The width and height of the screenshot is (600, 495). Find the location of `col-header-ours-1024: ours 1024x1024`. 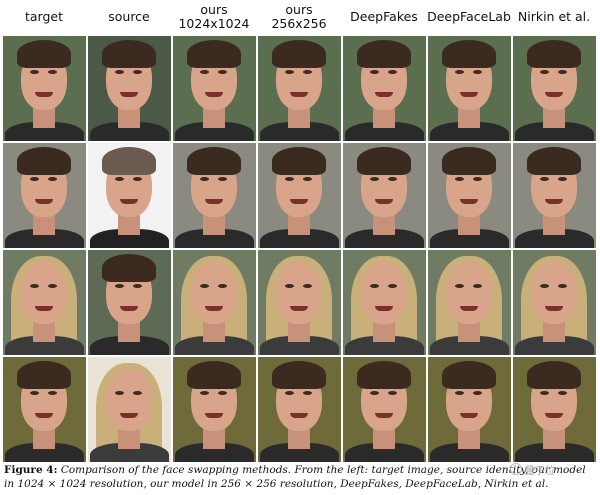

col-header-ours-1024: ours 1024x1024 is located at coordinates (214, 17).